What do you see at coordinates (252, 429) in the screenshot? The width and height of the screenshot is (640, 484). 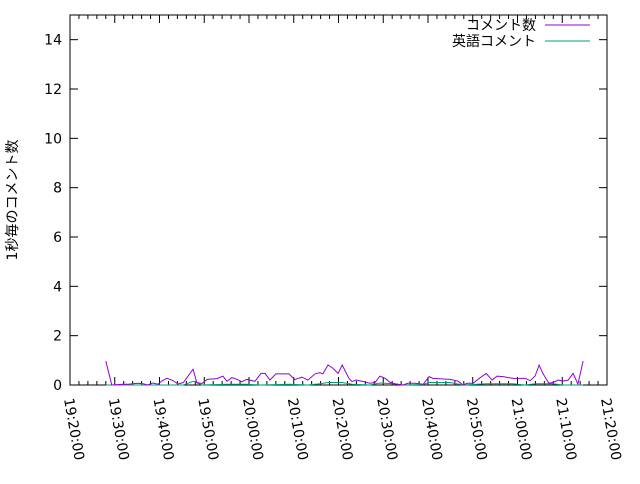 I see `x-tick-label: 20:00:00` at bounding box center [252, 429].